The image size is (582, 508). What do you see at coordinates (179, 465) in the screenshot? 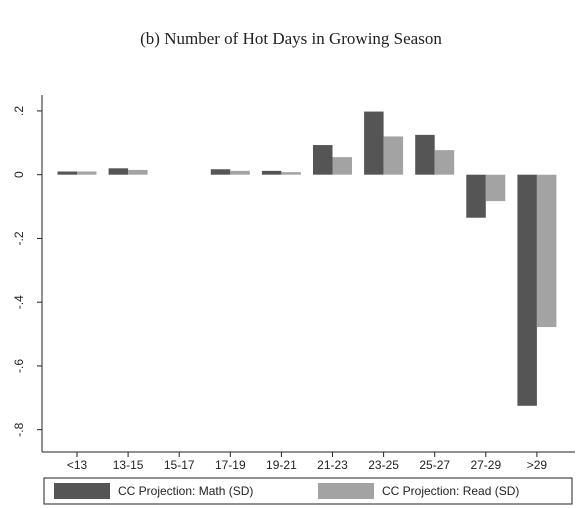
I see `x-tick-label: 15-17` at bounding box center [179, 465].